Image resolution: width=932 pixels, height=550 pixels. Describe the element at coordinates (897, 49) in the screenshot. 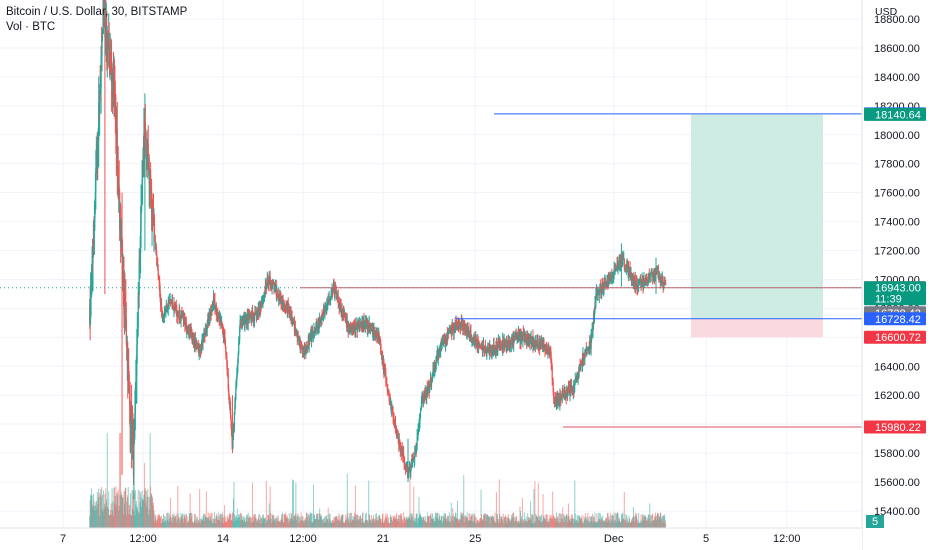

I see `y-tick-label: 18600.00` at that location.